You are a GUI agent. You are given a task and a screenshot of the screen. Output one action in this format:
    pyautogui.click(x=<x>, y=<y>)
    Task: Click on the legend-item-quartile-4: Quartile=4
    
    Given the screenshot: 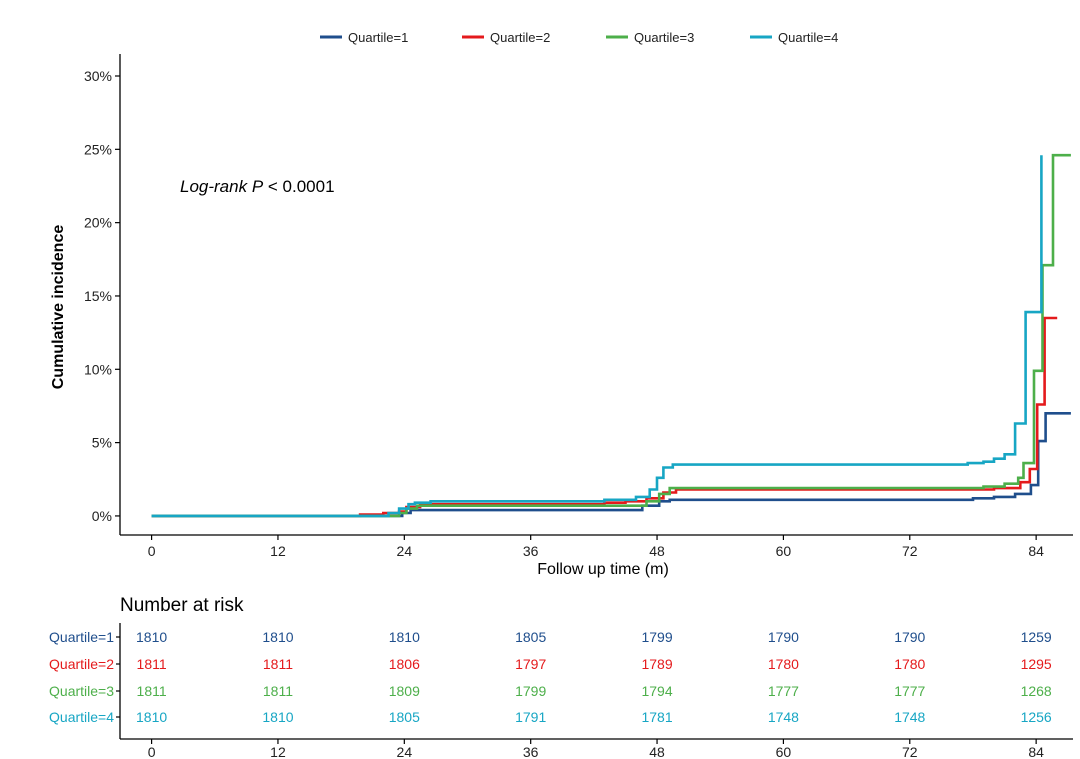 What is the action you would take?
    pyautogui.click(x=794, y=37)
    